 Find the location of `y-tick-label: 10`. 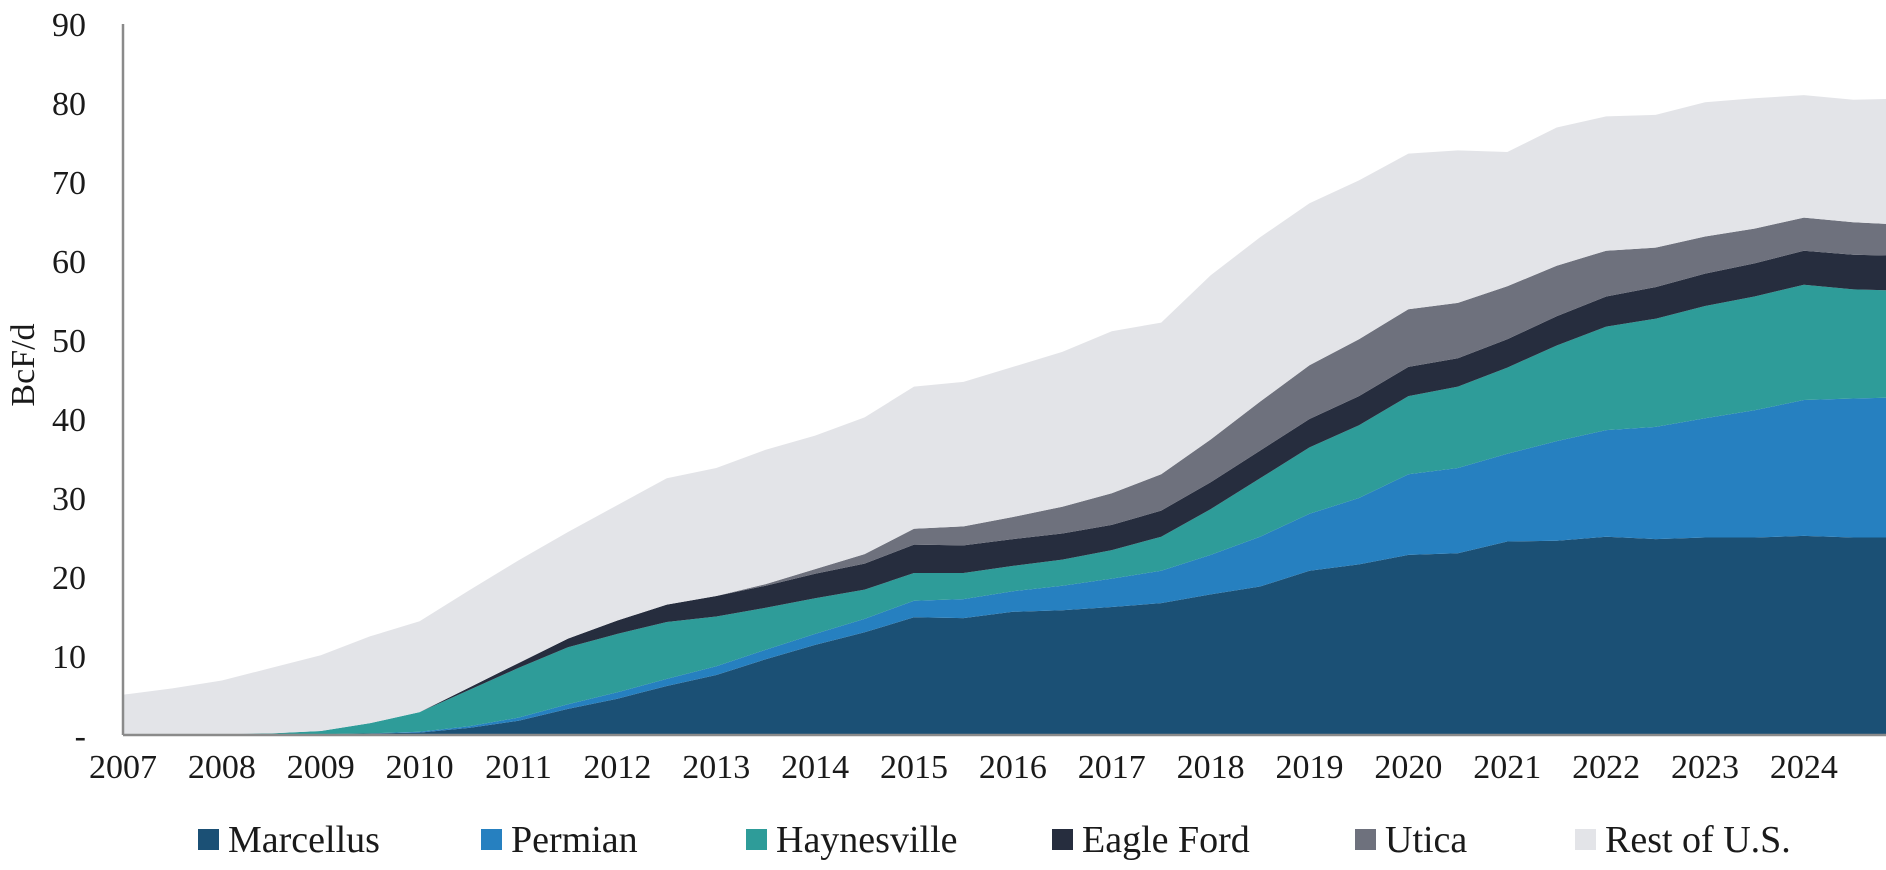

y-tick-label: 10 is located at coordinates (69, 657).